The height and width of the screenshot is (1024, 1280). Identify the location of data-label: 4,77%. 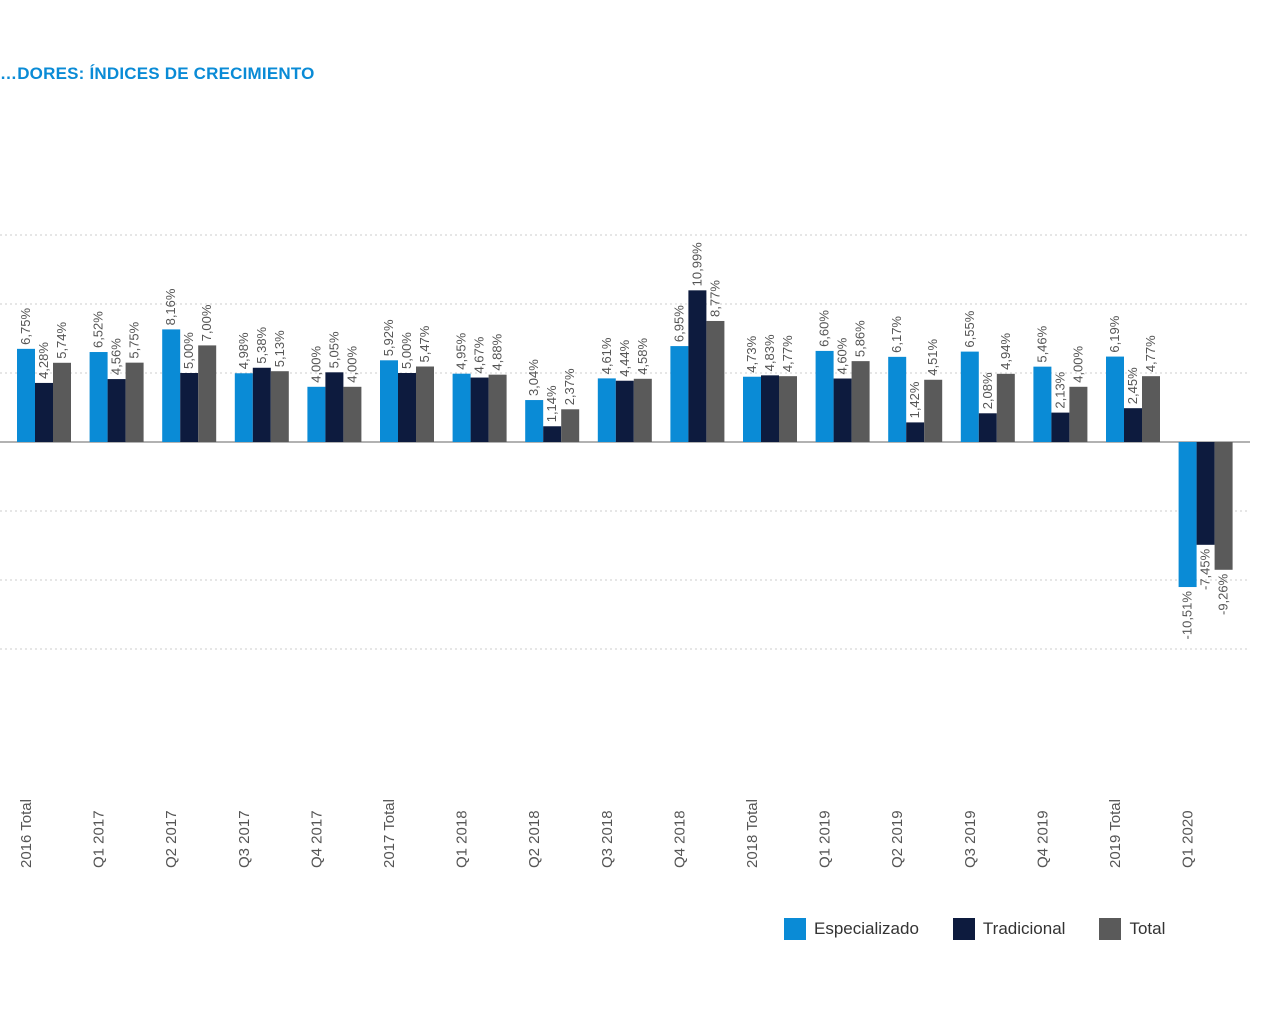
(787, 353).